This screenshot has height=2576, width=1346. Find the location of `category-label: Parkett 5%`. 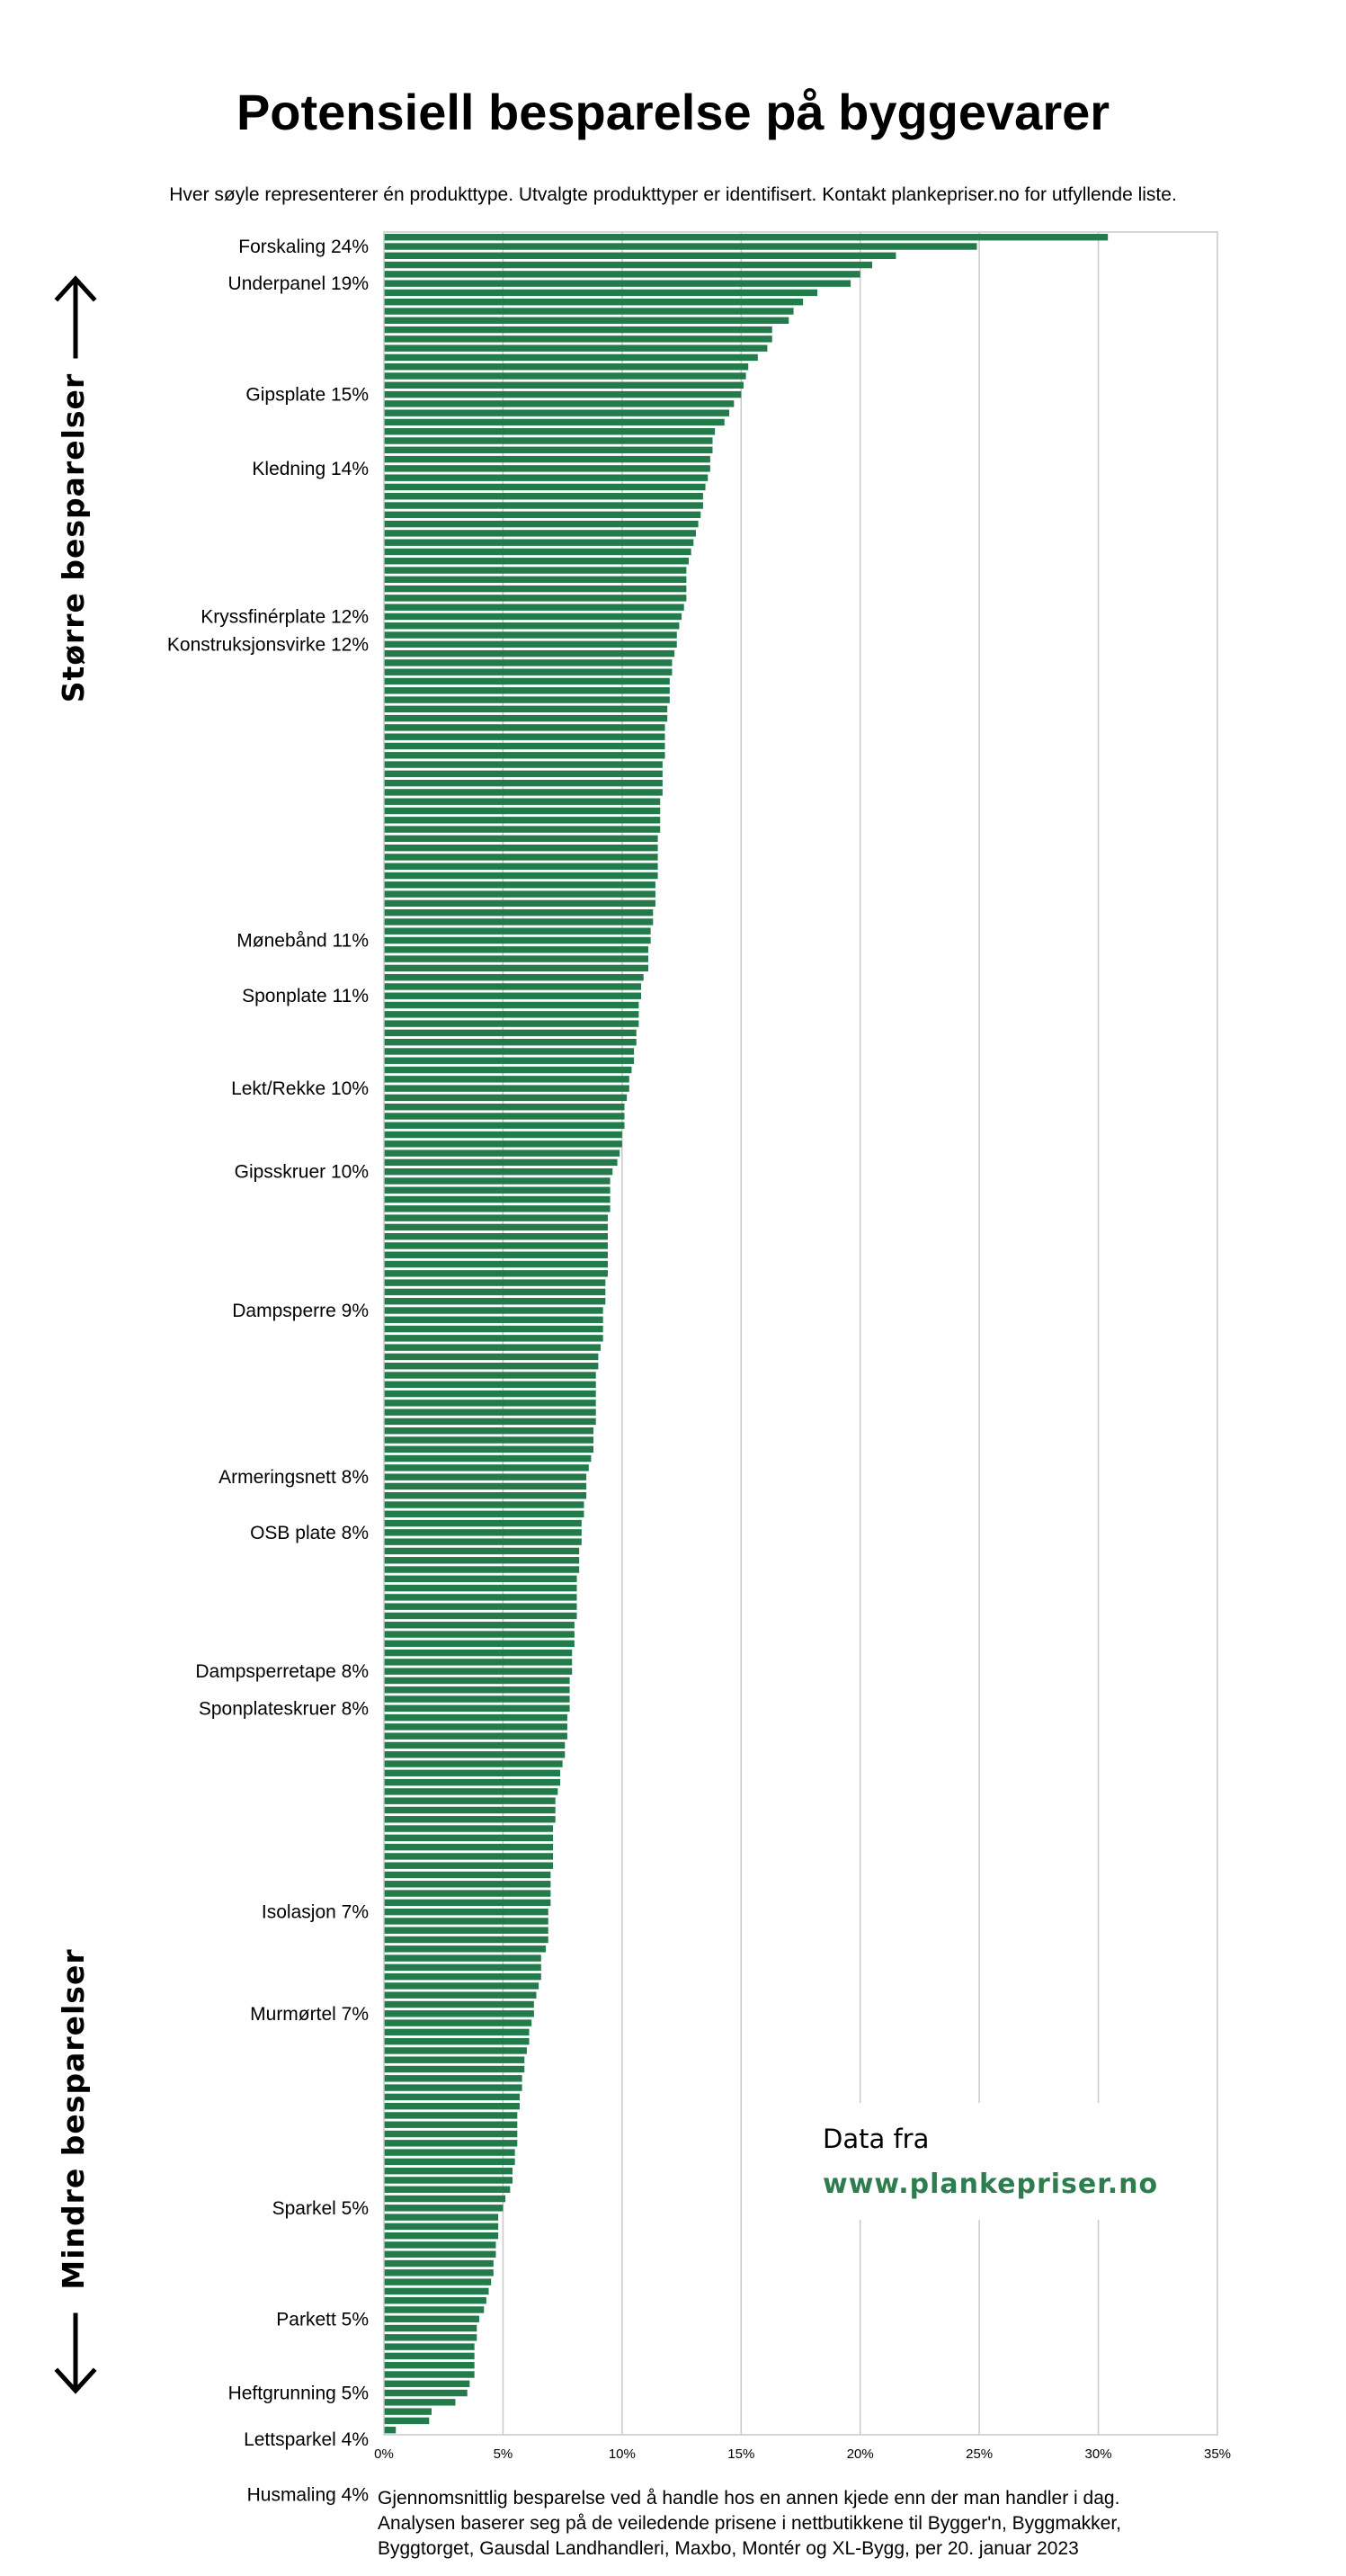

category-label: Parkett 5% is located at coordinates (322, 2319).